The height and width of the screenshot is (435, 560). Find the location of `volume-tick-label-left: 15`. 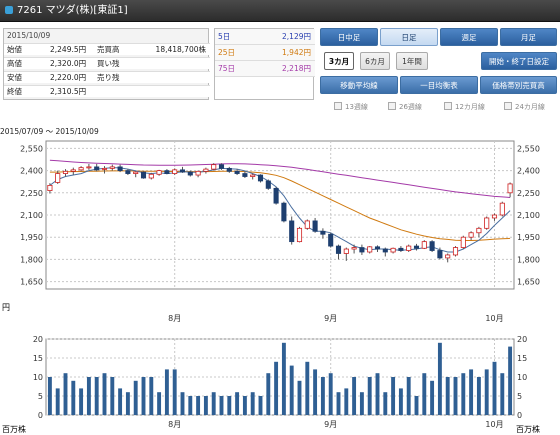

volume-tick-label-left: 15 is located at coordinates (38, 358).